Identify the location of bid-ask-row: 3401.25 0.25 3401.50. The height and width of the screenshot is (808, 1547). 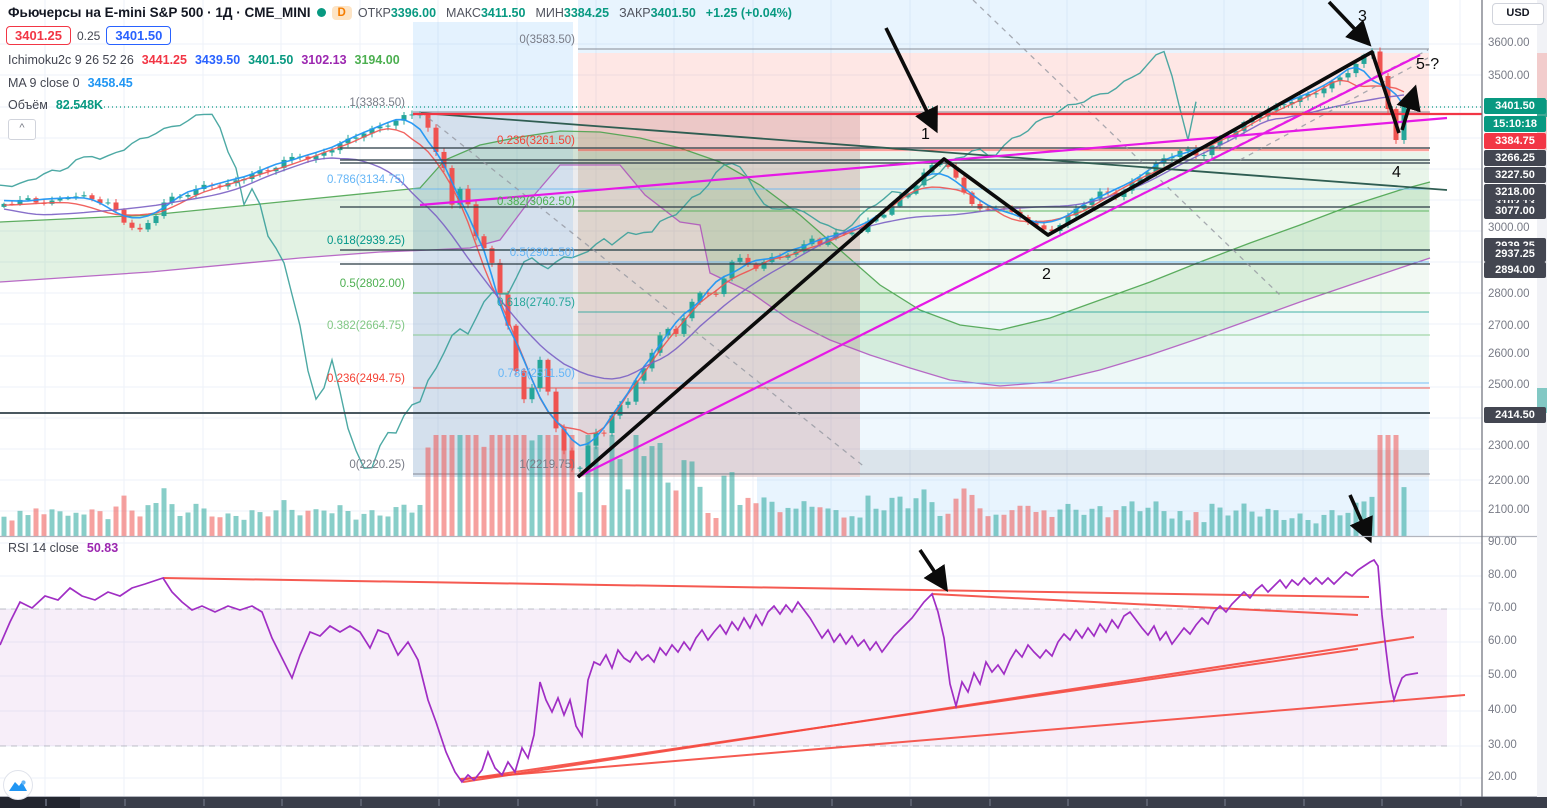
(89, 35).